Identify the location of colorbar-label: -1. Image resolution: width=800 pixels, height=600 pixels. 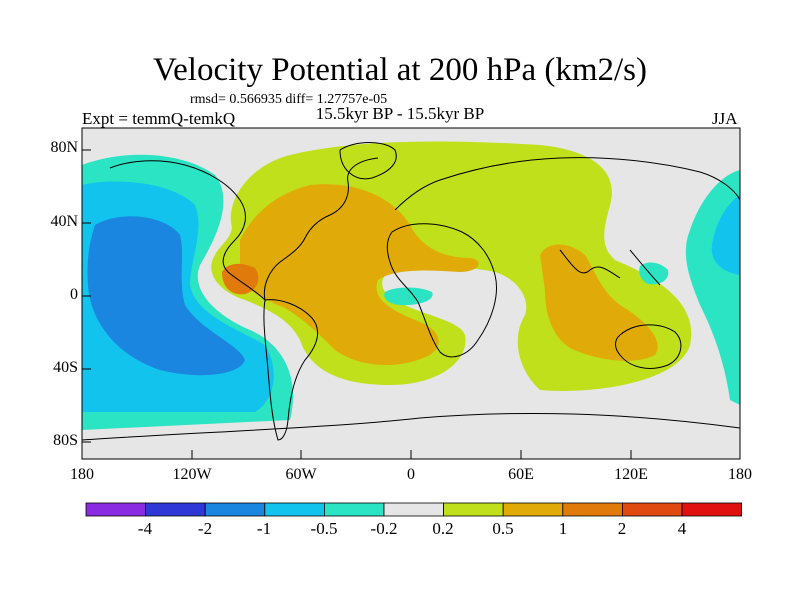
(264, 528).